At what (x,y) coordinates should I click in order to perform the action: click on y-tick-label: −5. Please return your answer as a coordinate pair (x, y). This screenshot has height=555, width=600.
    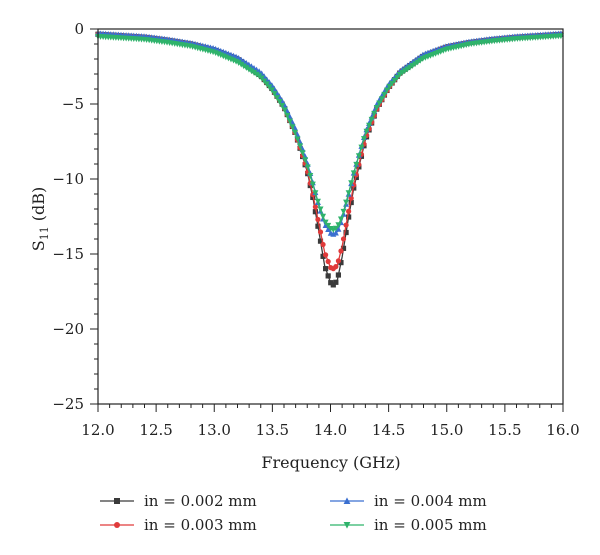
    Looking at the image, I should click on (73, 104).